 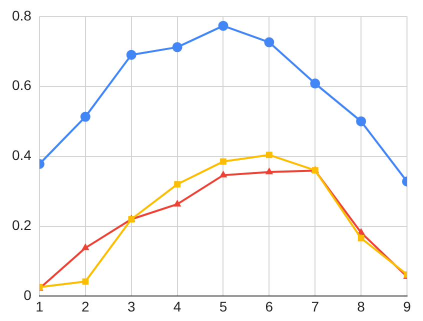 What do you see at coordinates (22, 155) in the screenshot?
I see `y-tick-label: 0.4` at bounding box center [22, 155].